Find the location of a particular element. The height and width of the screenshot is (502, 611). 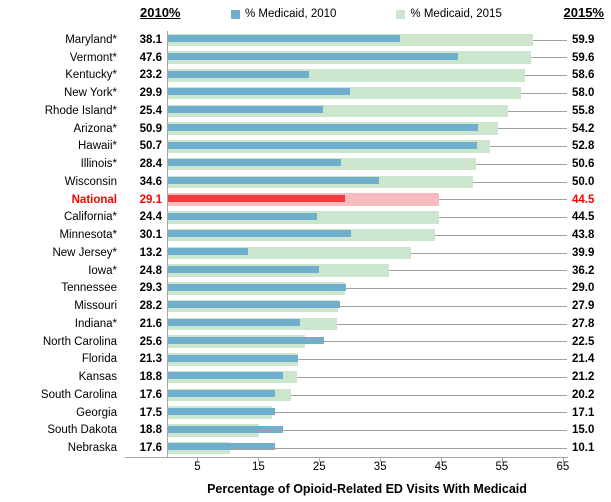

value-2010-label: 28.4 is located at coordinates (150, 164).